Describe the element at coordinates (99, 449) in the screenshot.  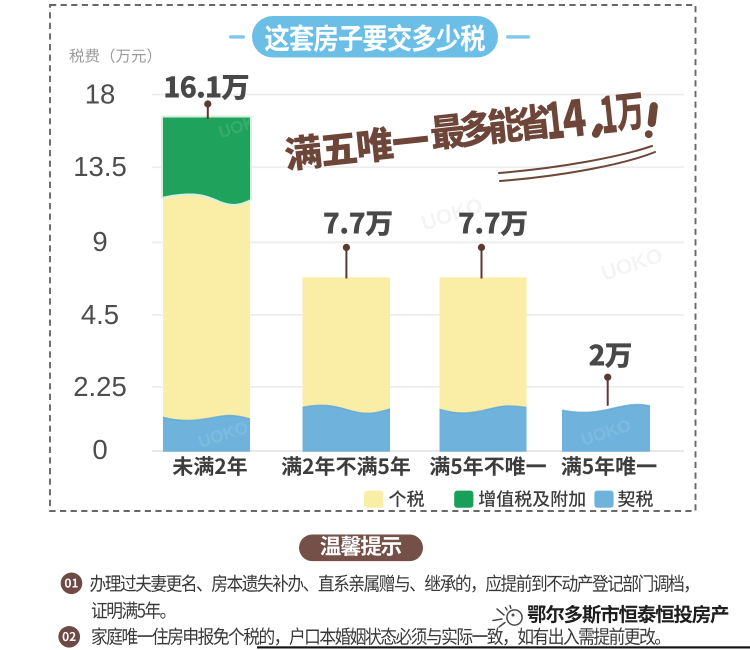
I see `svg-text: 0` at that location.